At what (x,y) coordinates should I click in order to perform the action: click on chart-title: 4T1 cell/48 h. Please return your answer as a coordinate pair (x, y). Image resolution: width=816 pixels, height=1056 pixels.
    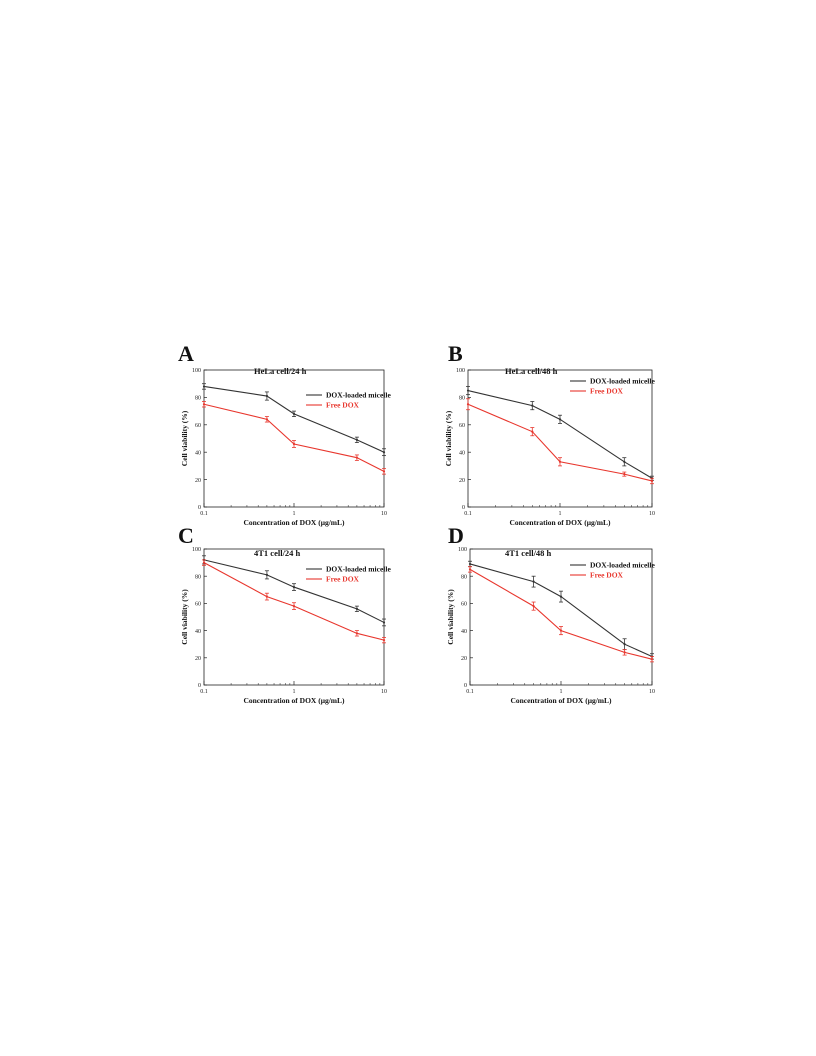
    Looking at the image, I should click on (528, 553).